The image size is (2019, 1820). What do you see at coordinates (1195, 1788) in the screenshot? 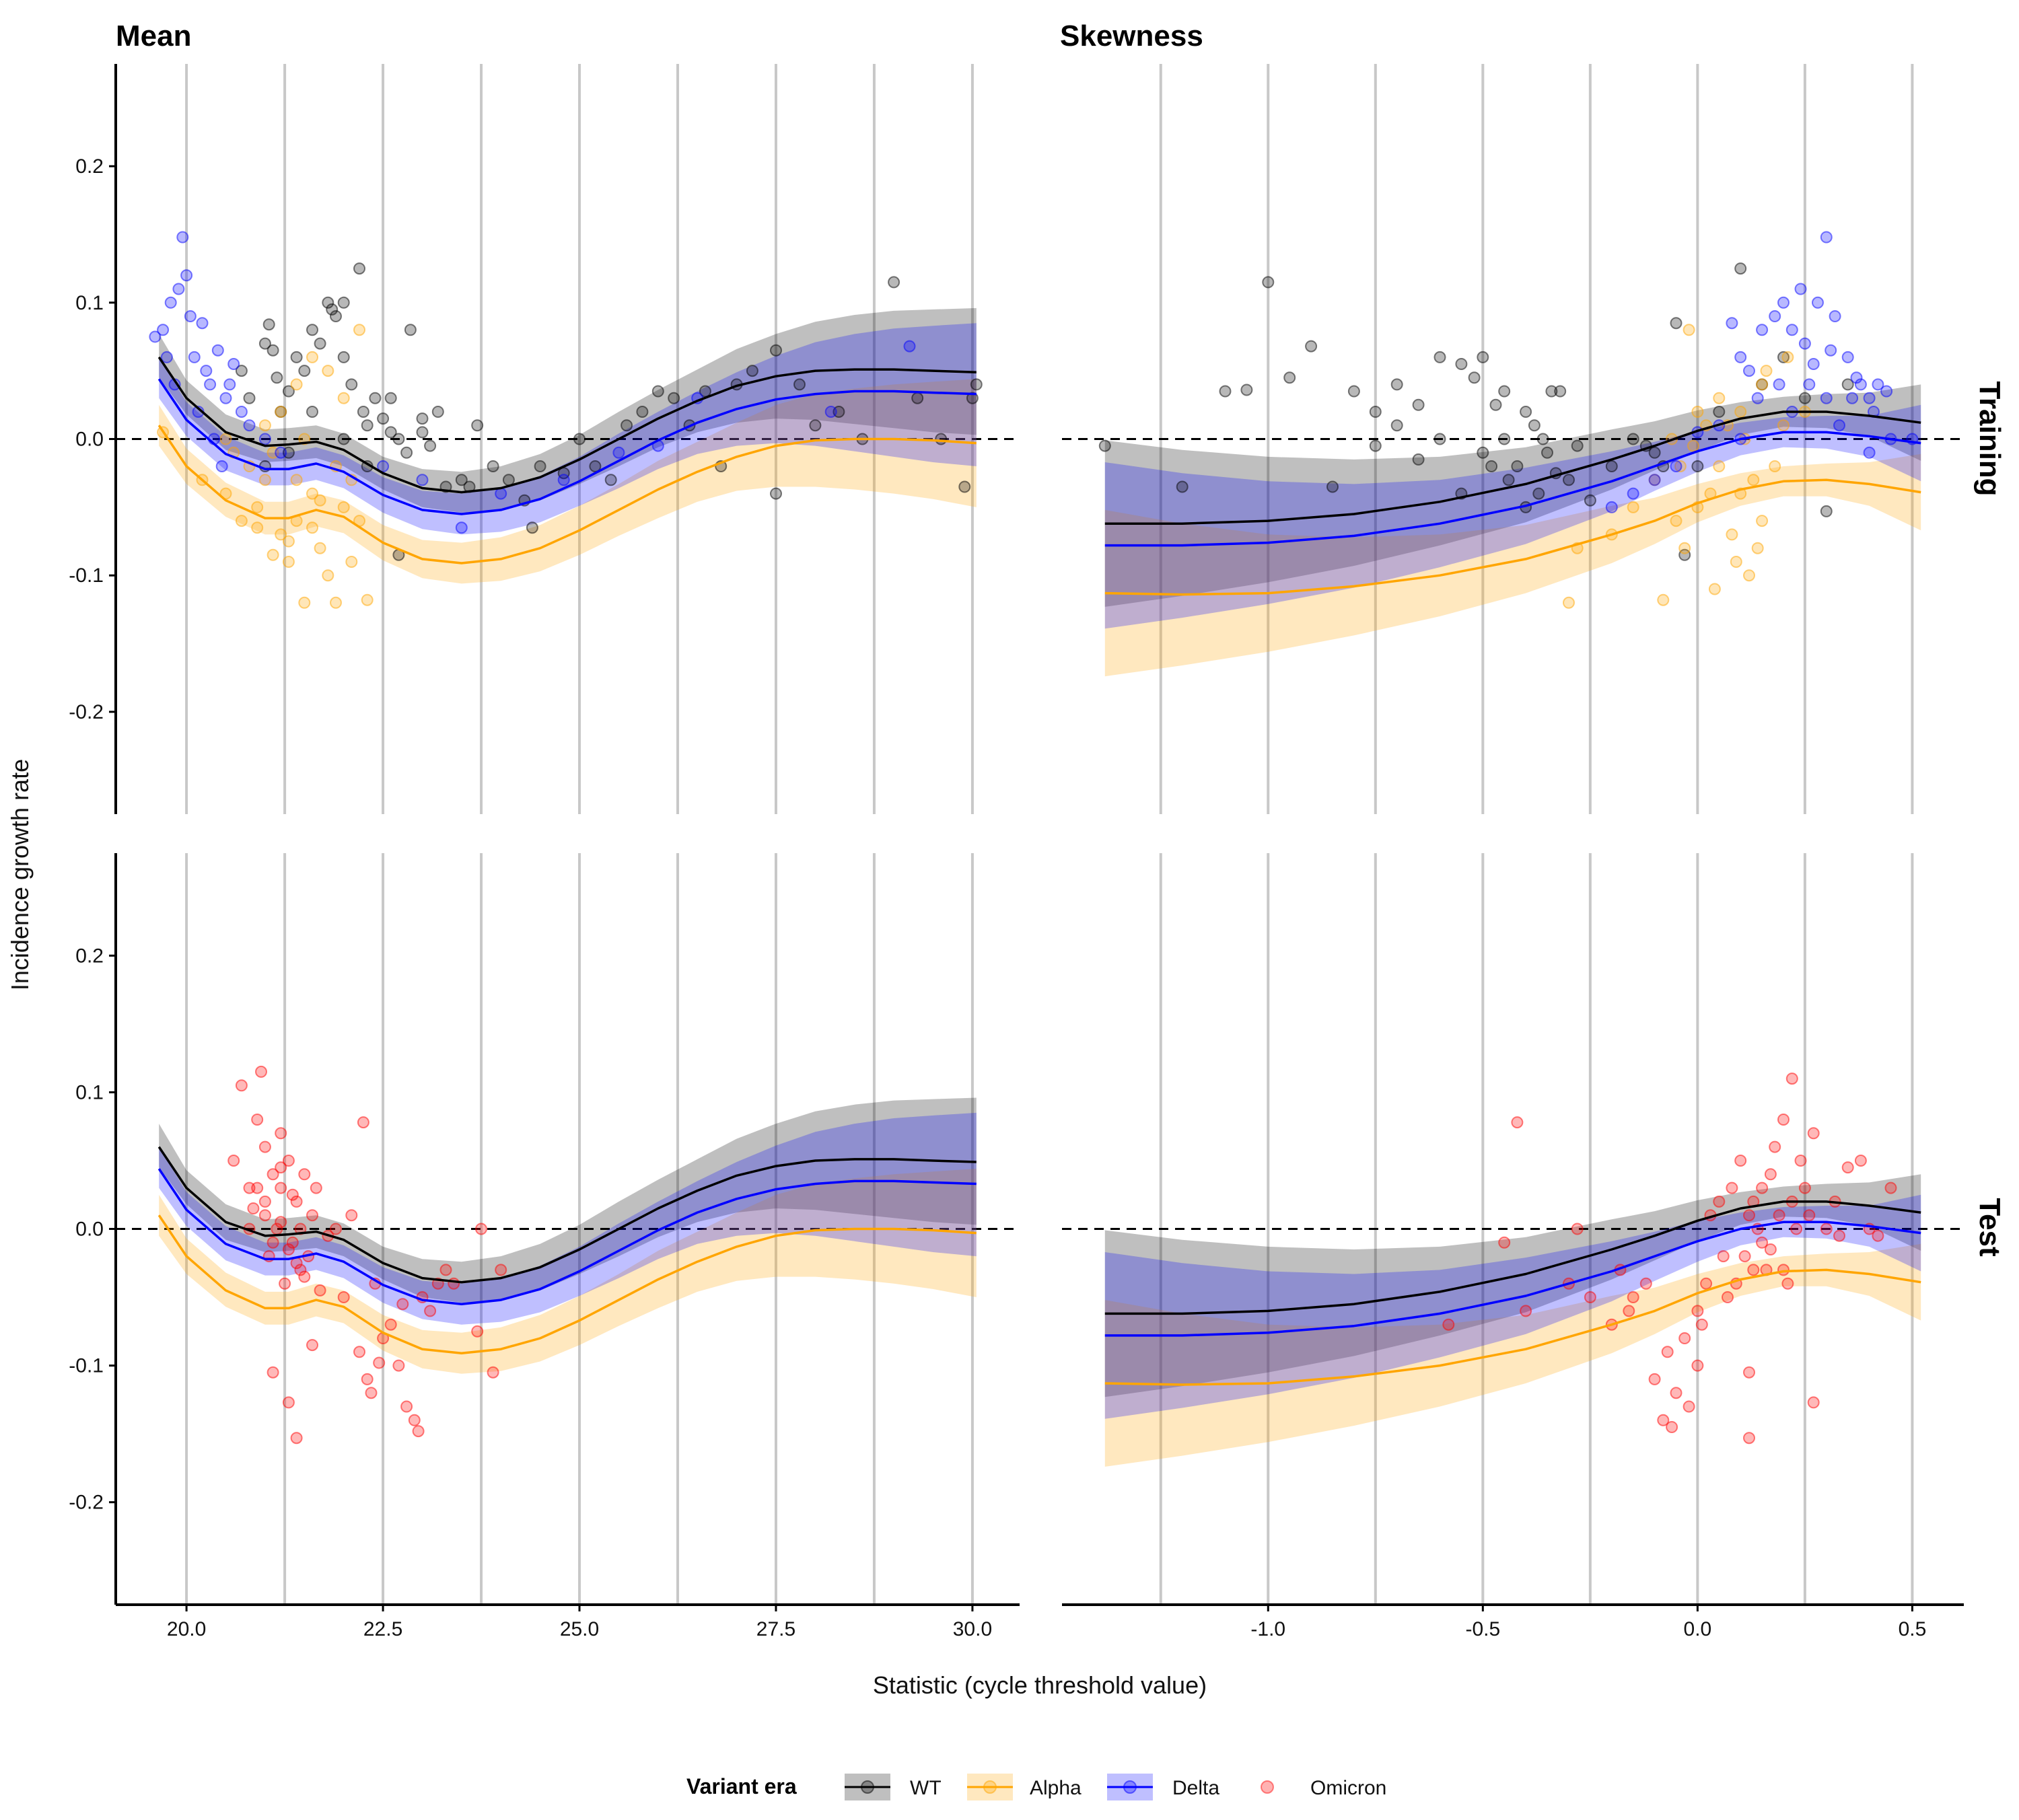
I see `legend-label-delta: Delta` at bounding box center [1195, 1788].